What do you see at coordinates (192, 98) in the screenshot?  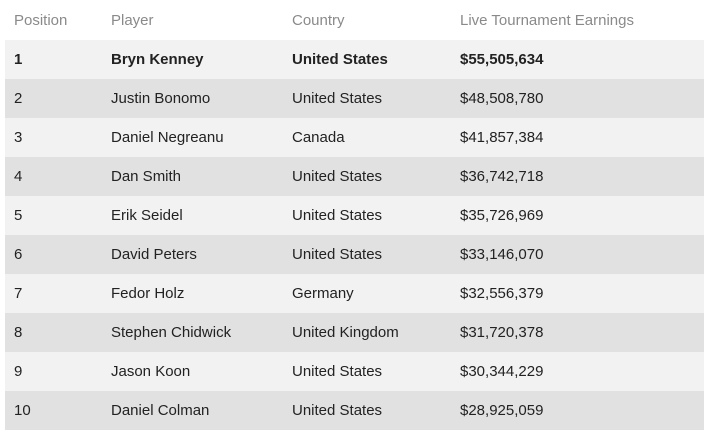 I see `cell-player: Justin Bonomo` at bounding box center [192, 98].